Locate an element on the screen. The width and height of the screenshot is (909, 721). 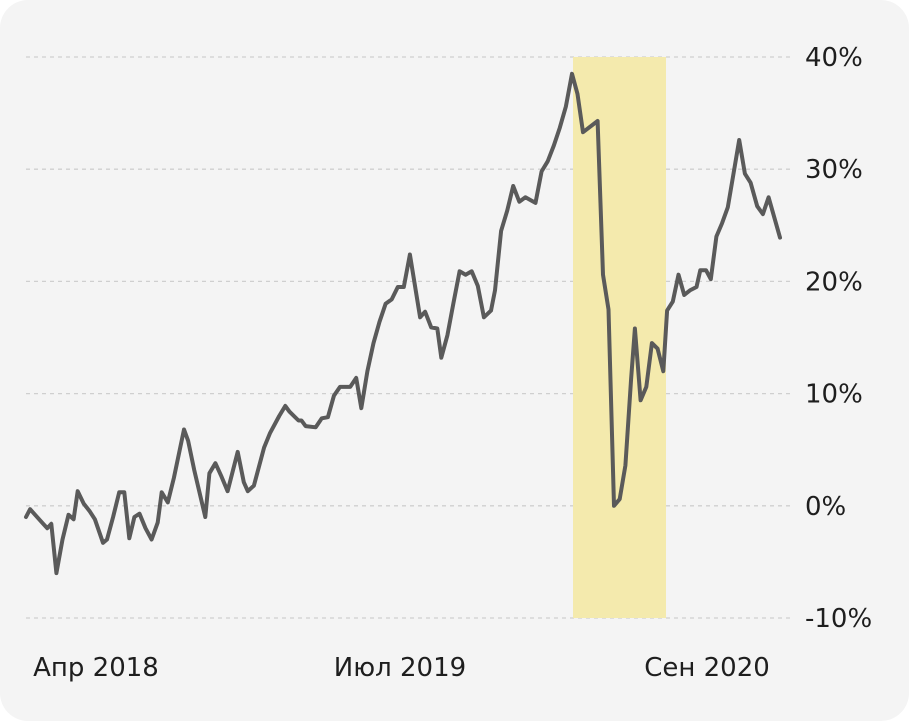
x-tick-label: Сен 2020 is located at coordinates (707, 668).